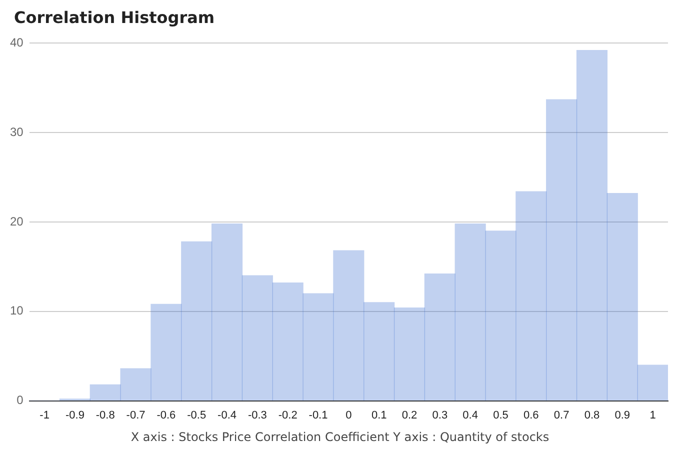 The image size is (680, 462). Describe the element at coordinates (45, 415) in the screenshot. I see `x-tick-label: -1` at that location.